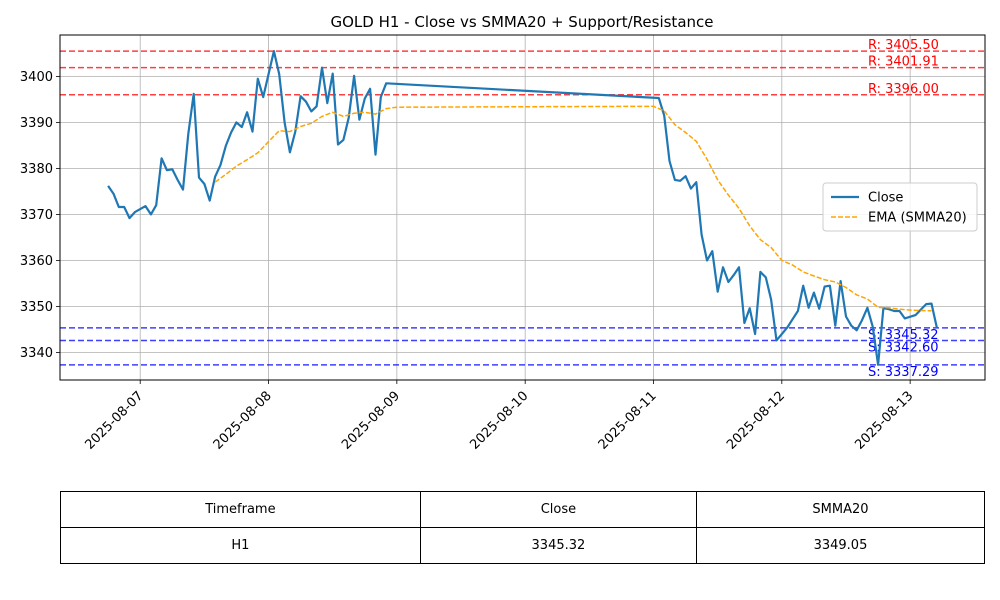  I want to click on table-header-row: Timeframe Close SMMA20, so click(523, 509).